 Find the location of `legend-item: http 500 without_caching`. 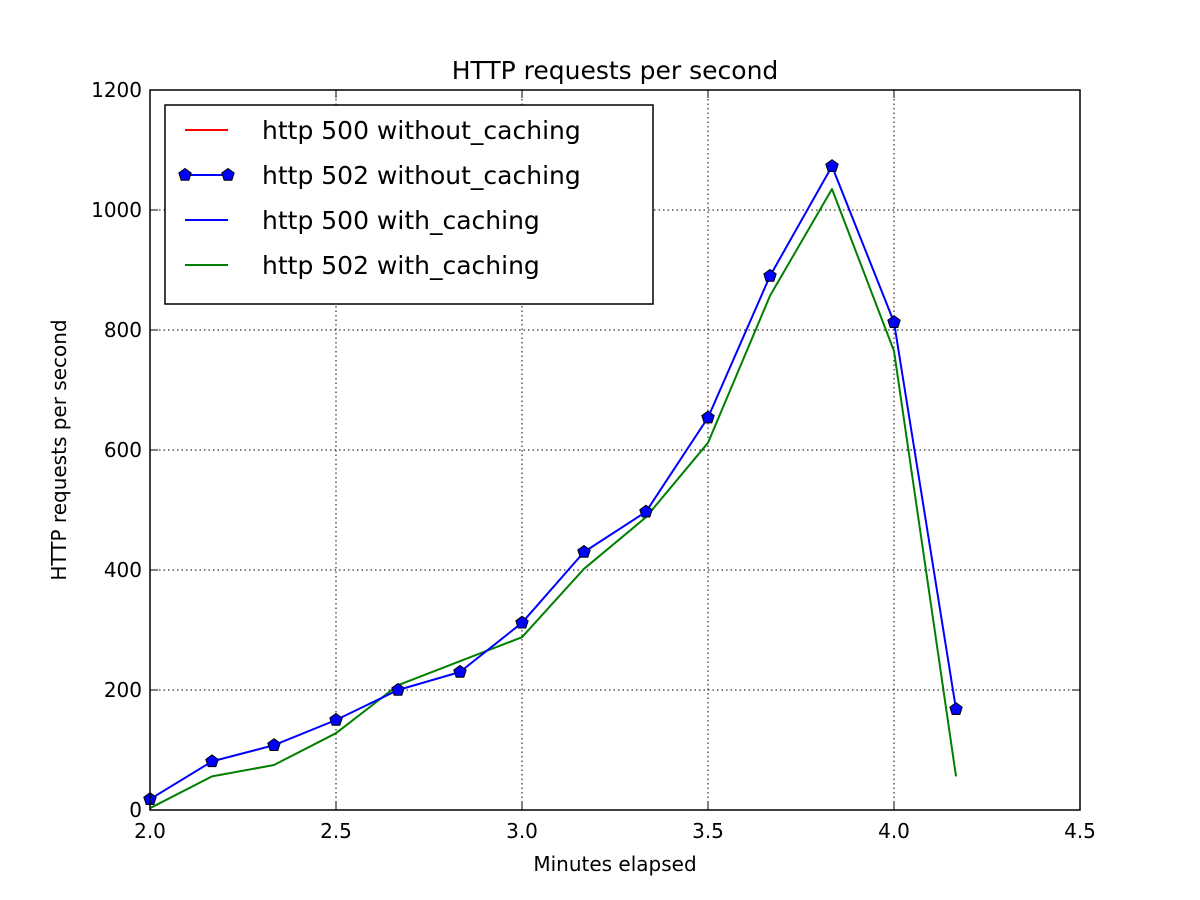

legend-item: http 500 without_caching is located at coordinates (383, 130).